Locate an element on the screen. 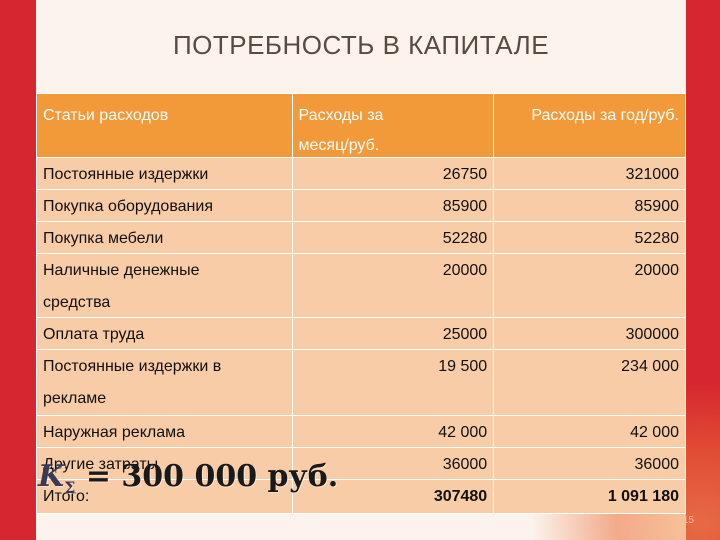 The width and height of the screenshot is (720, 540). row-item: Постоянные издержки в рекламе is located at coordinates (164, 382).